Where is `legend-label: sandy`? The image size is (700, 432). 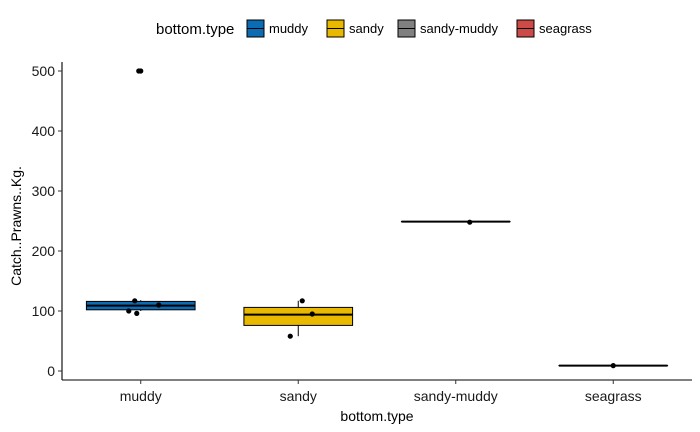 legend-label: sandy is located at coordinates (366, 28).